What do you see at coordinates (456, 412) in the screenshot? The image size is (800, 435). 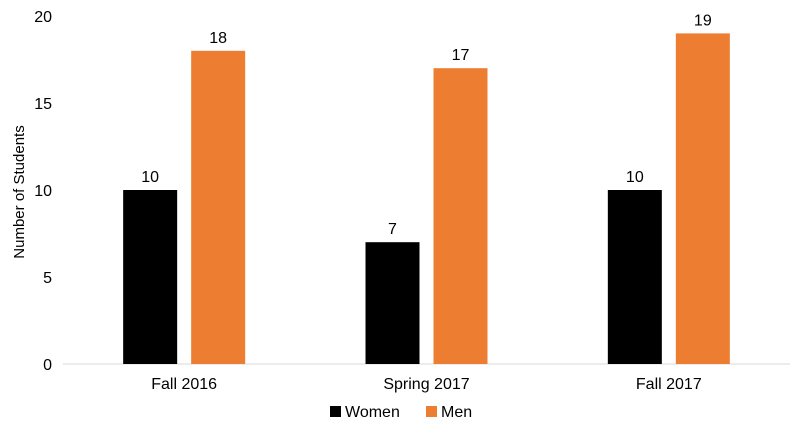 I see `legend-label-men: Men` at bounding box center [456, 412].